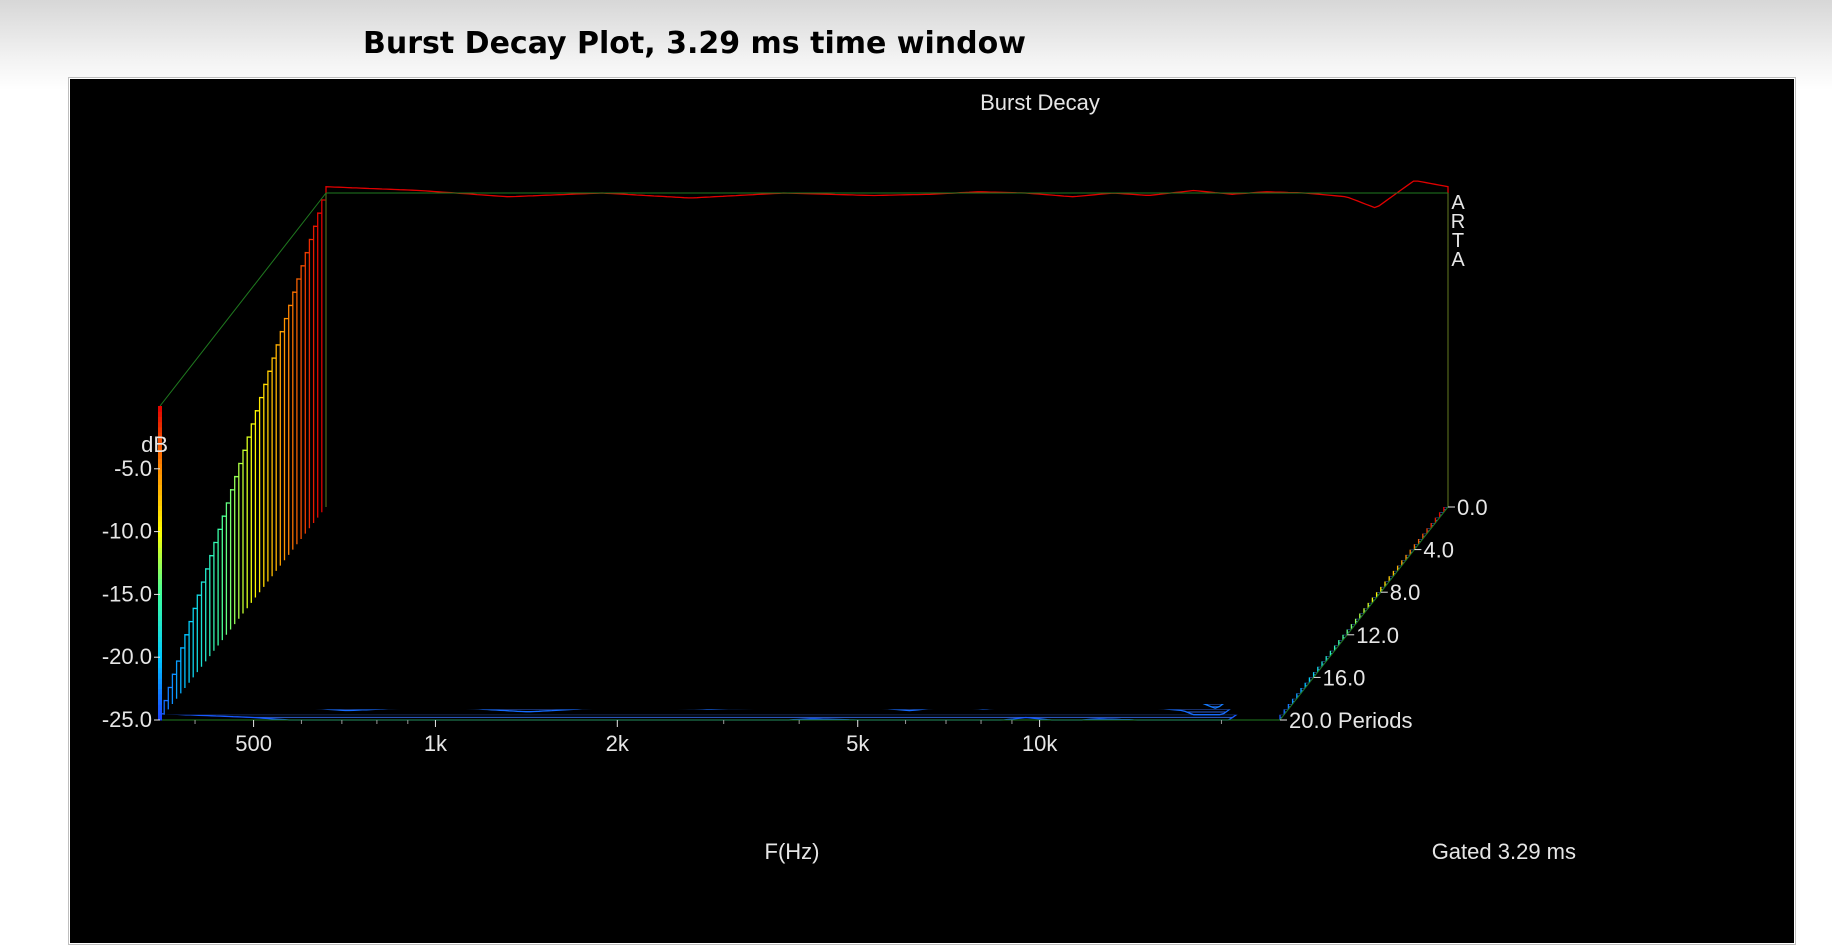  What do you see at coordinates (792, 851) in the screenshot?
I see `x-axis-label: F(Hz)` at bounding box center [792, 851].